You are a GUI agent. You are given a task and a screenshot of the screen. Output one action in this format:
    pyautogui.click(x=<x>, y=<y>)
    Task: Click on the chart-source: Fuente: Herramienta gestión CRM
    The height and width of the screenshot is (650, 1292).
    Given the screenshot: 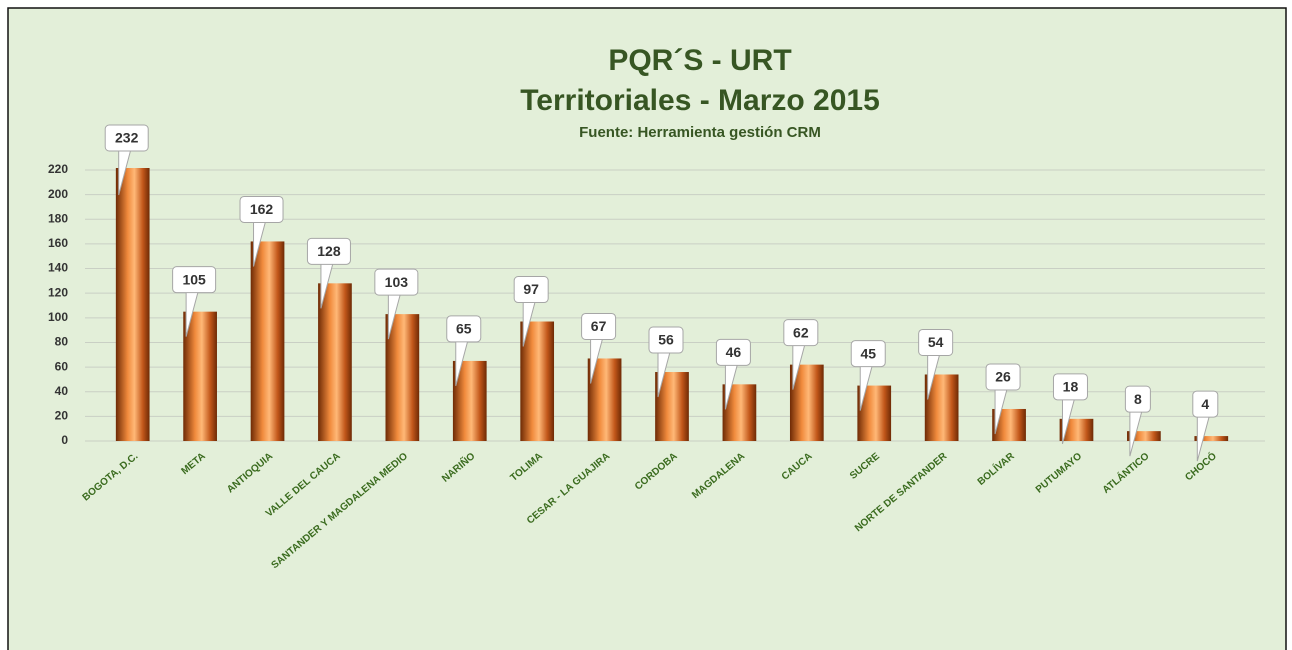 What is the action you would take?
    pyautogui.click(x=700, y=132)
    